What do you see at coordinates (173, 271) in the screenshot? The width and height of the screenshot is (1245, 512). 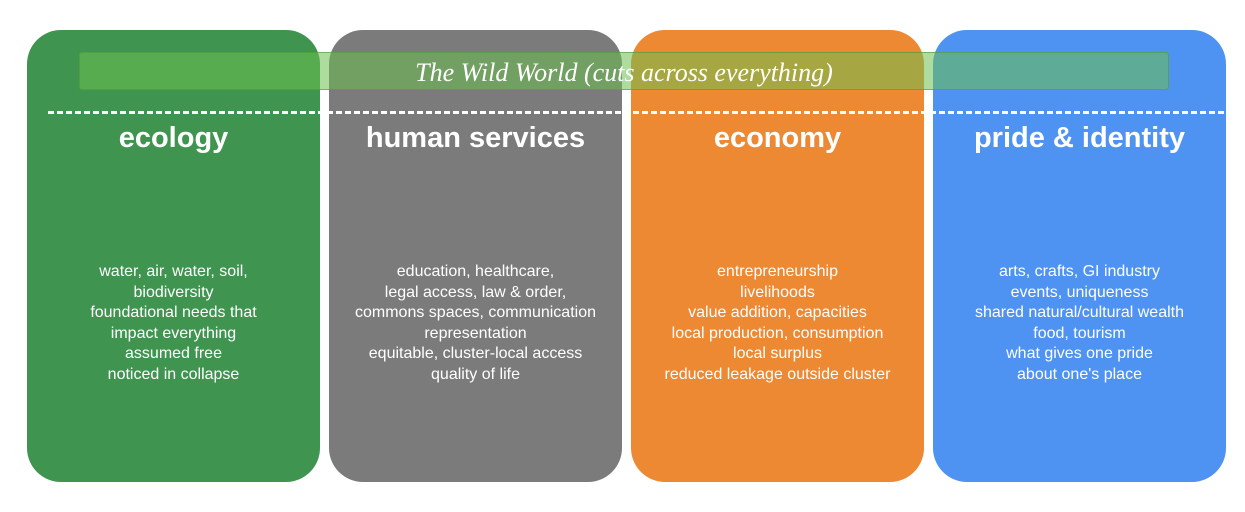 I see `pillar-line: water, air, water, soil,` at bounding box center [173, 271].